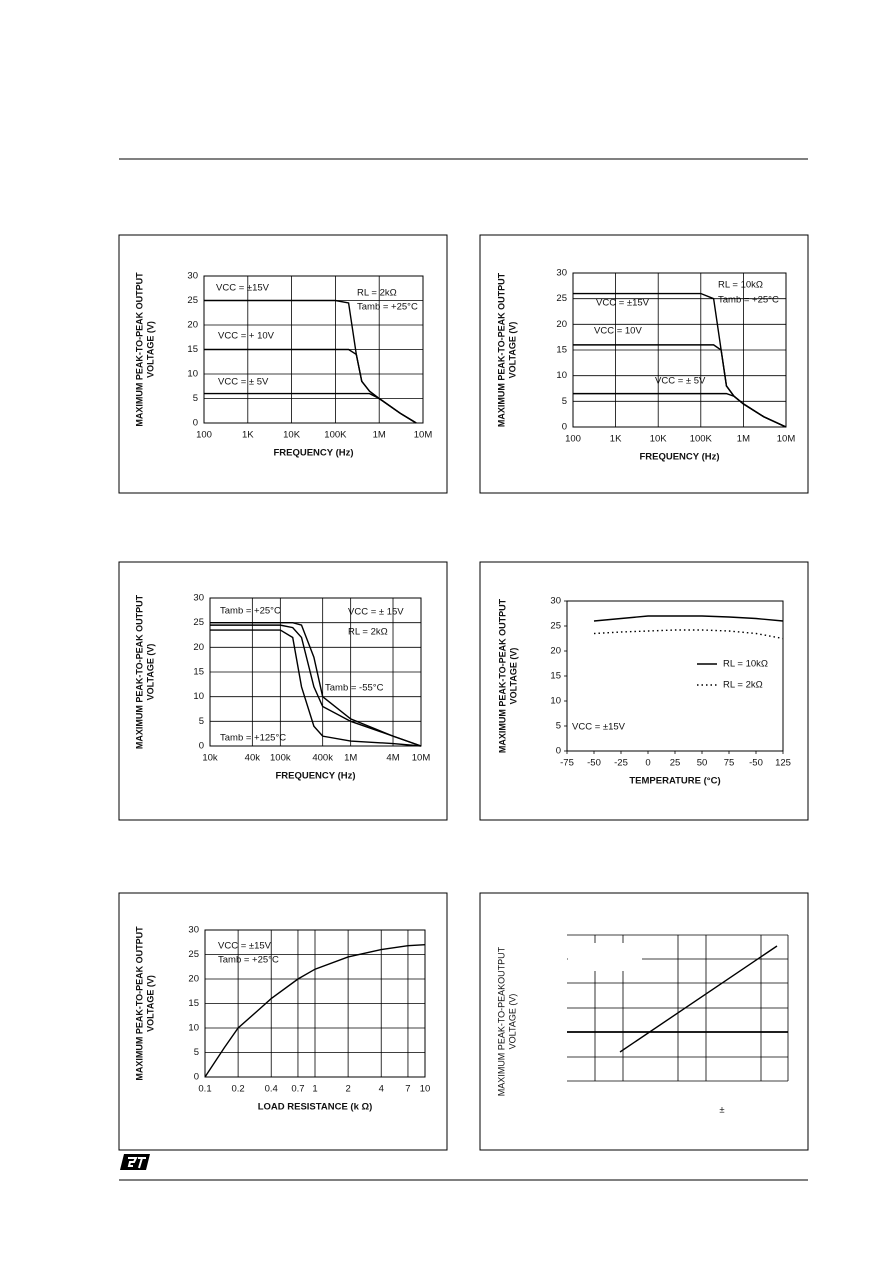 This screenshot has width=892, height=1263. What do you see at coordinates (376, 612) in the screenshot?
I see `annotation: VCC = ± 15V` at bounding box center [376, 612].